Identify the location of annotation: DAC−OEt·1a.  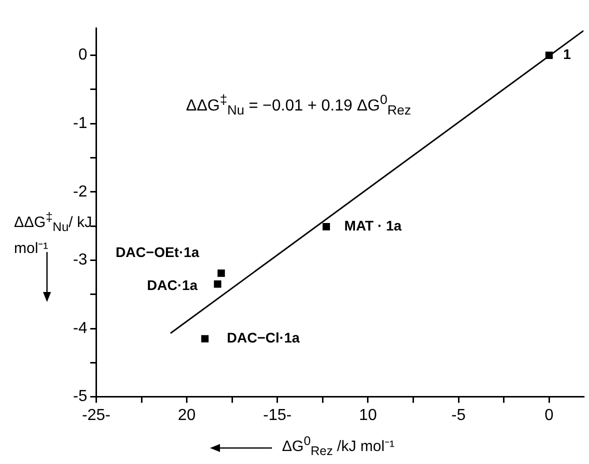
(158, 252).